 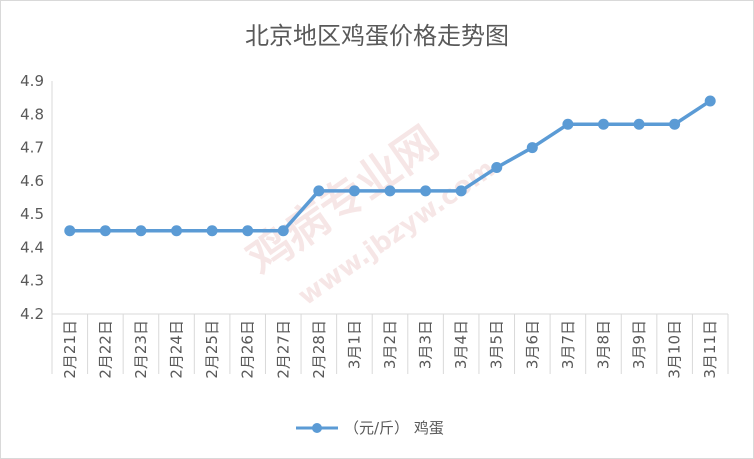 I want to click on x-tick-label: 3月3日, so click(x=426, y=344).